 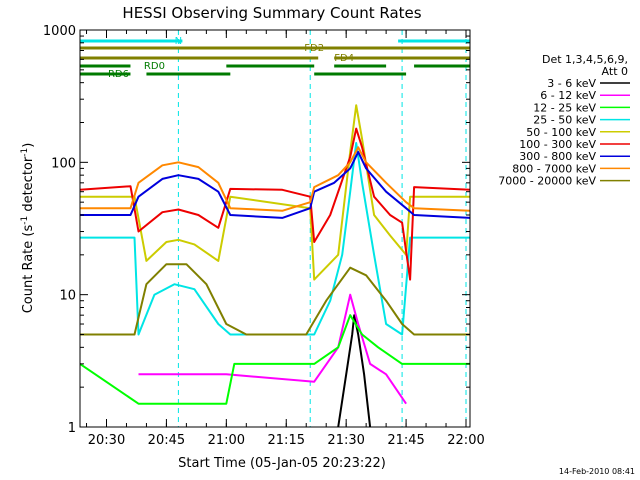 What do you see at coordinates (564, 120) in the screenshot?
I see `legend-label: 25 - 50 keV` at bounding box center [564, 120].